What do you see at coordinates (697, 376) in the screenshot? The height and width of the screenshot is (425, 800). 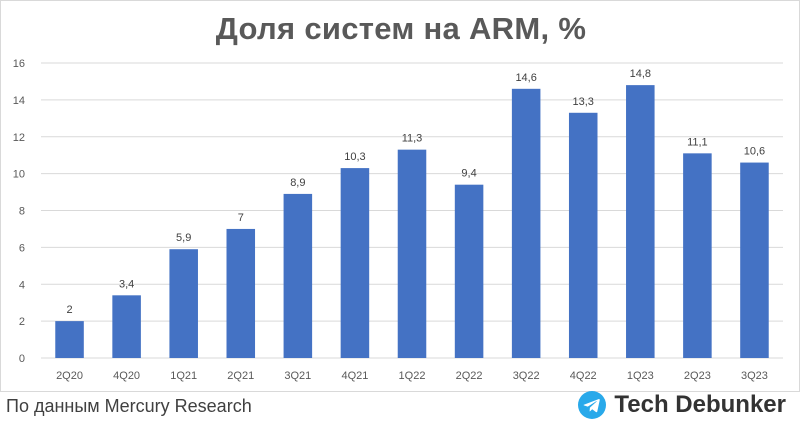 I see `x-tick-label: 2Q23` at bounding box center [697, 376].